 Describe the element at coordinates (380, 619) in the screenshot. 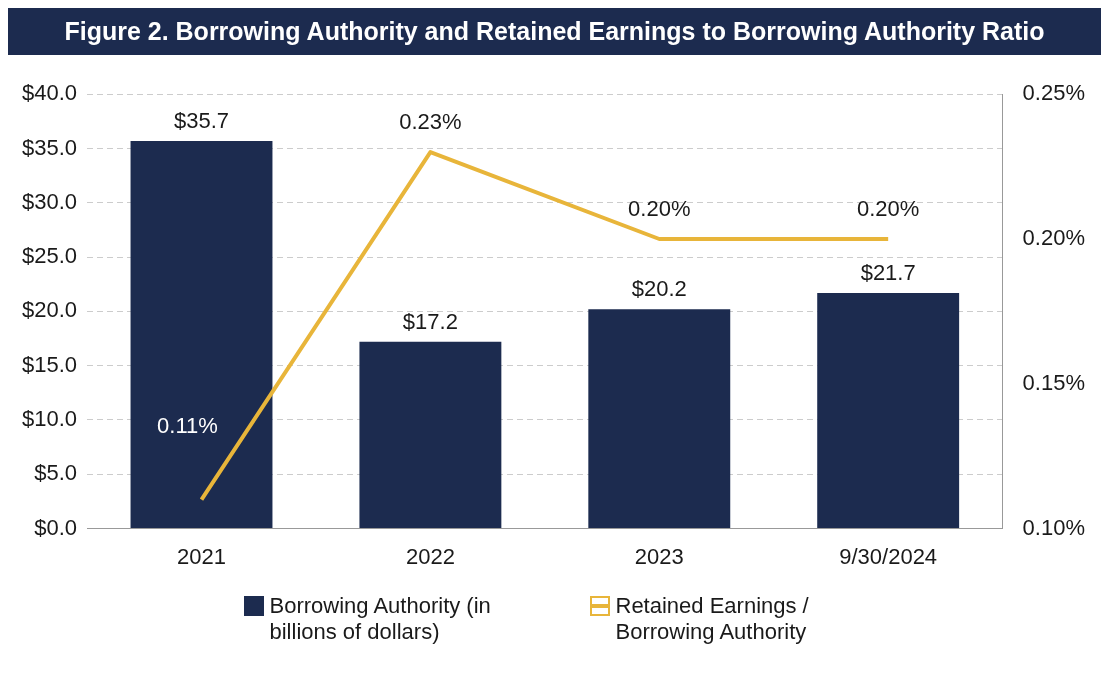

I see `legend-label: Borrowing Authority (in billions of dollars)` at that location.